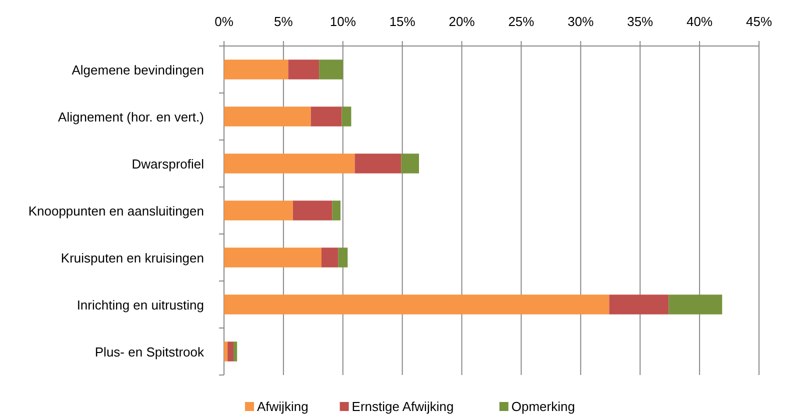 The image size is (794, 419). What do you see at coordinates (343, 21) in the screenshot?
I see `x-tick-label: 10%` at bounding box center [343, 21].